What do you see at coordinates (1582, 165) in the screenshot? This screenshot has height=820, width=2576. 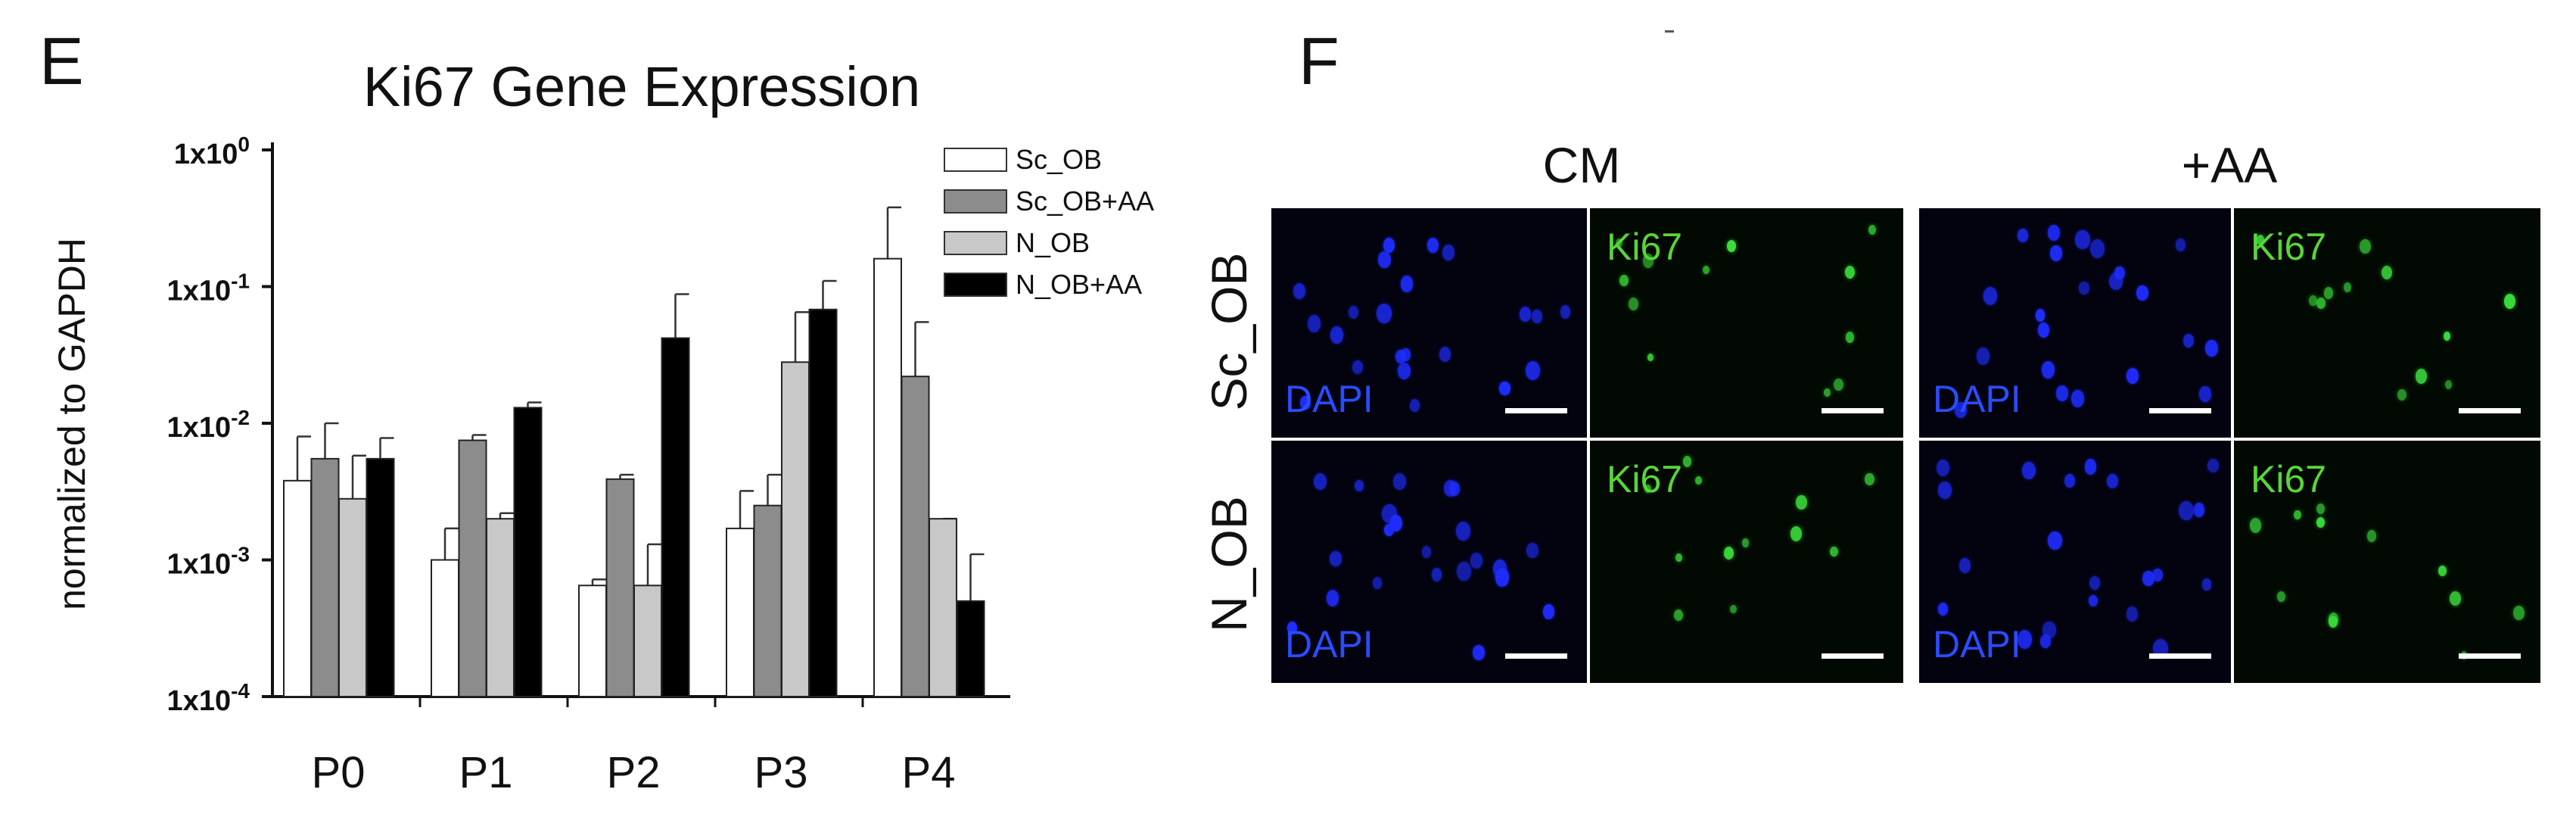 I see `condition-label-cm: CM` at bounding box center [1582, 165].